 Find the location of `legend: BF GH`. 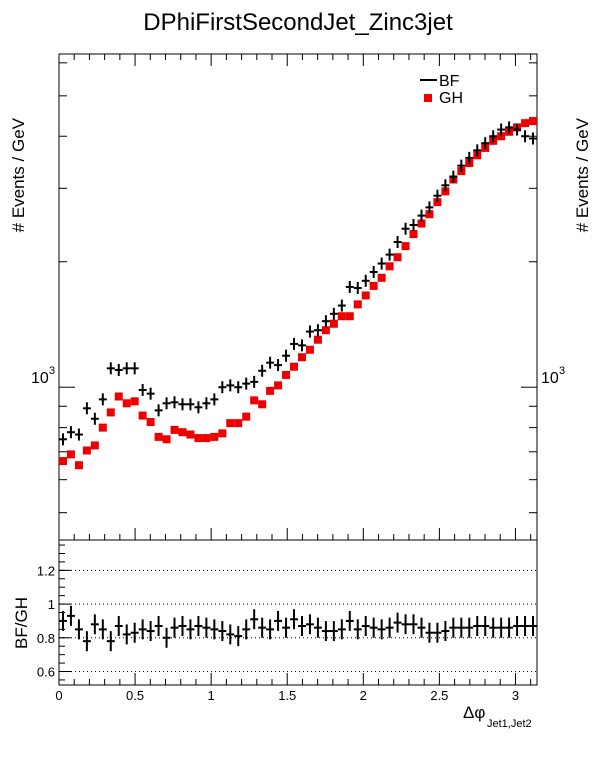

legend: BF GH is located at coordinates (441, 90).